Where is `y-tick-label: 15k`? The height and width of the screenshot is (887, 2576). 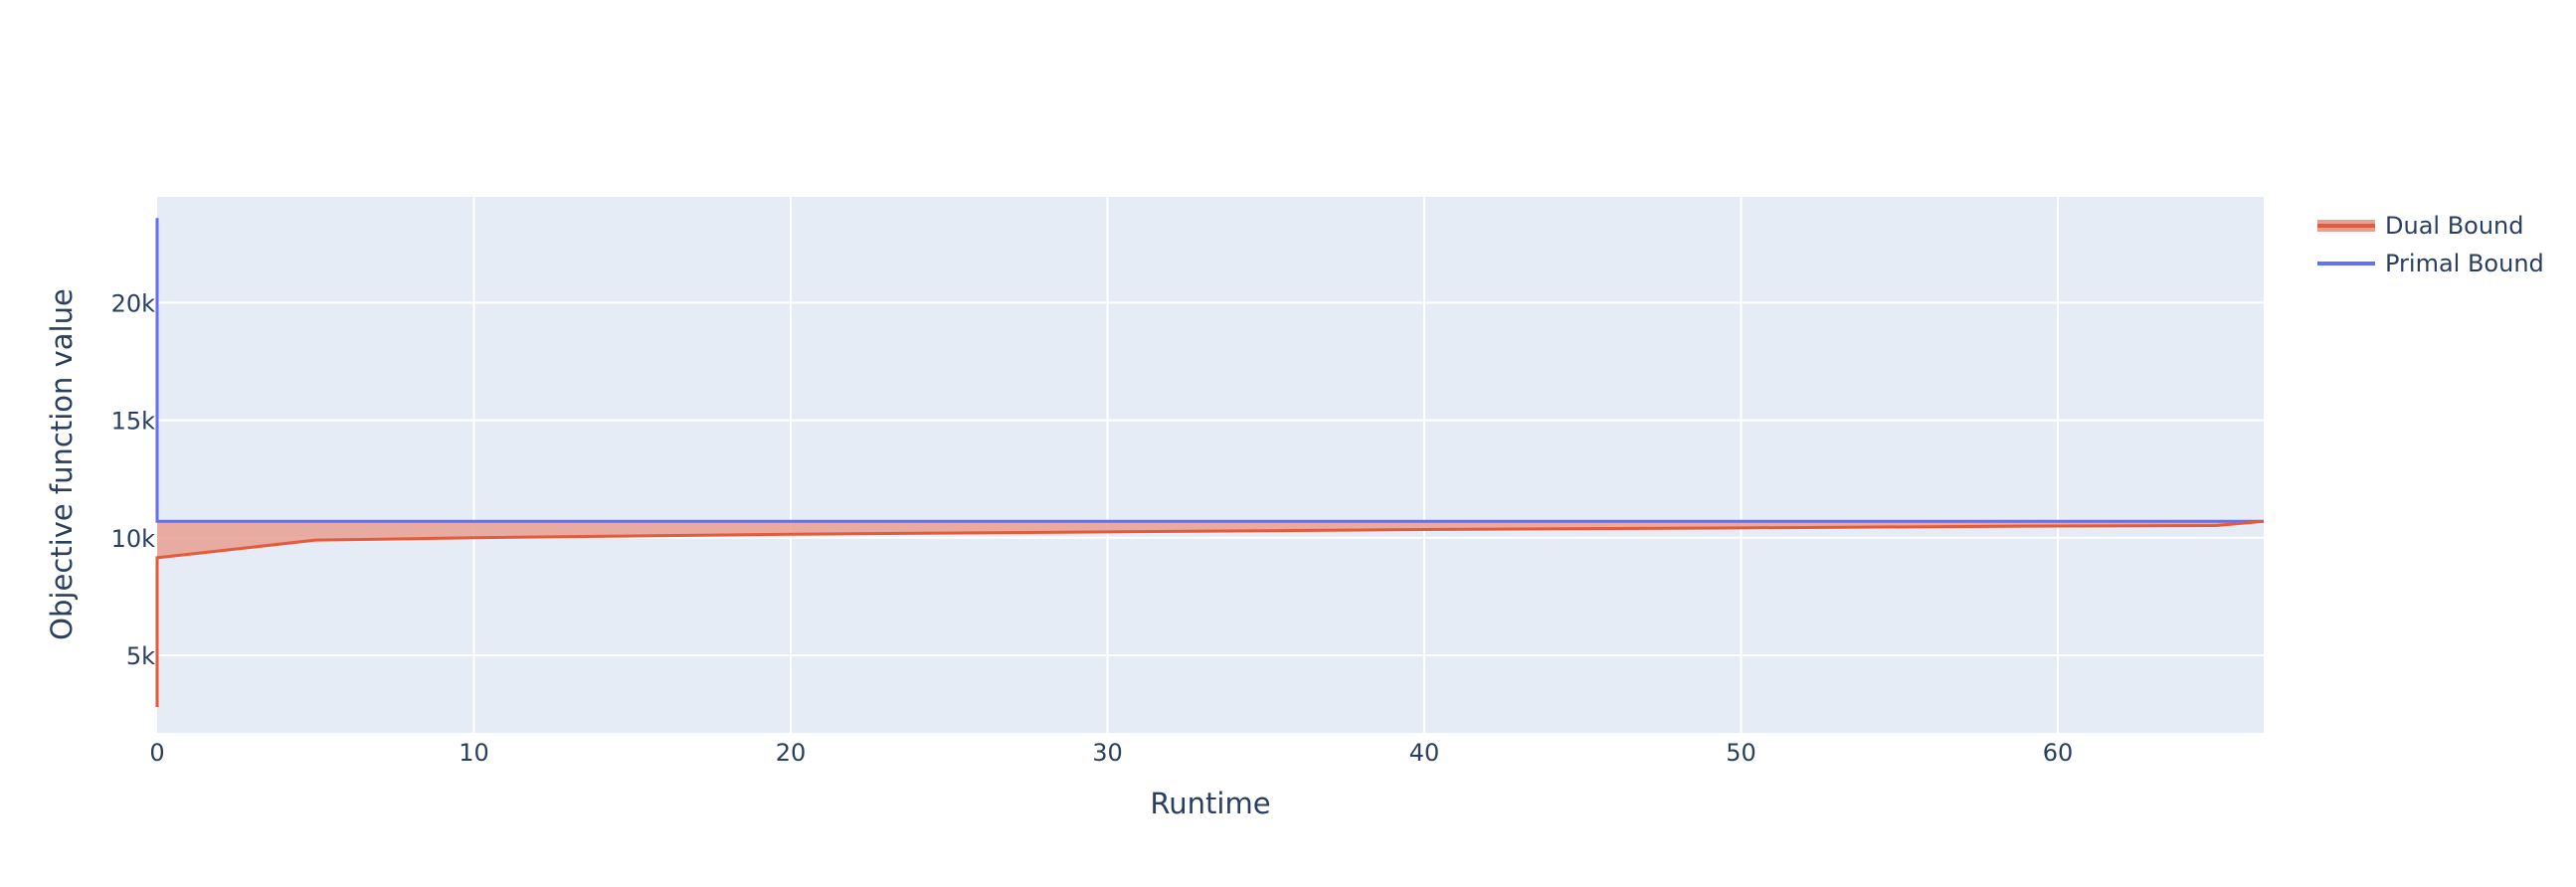
y-tick-label: 15k is located at coordinates (133, 422).